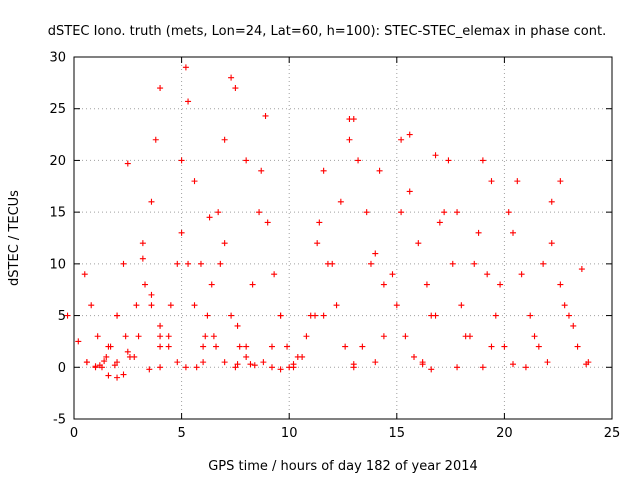  What do you see at coordinates (14, 238) in the screenshot?
I see `y-axis-label: dSTEC / TECUs` at bounding box center [14, 238].